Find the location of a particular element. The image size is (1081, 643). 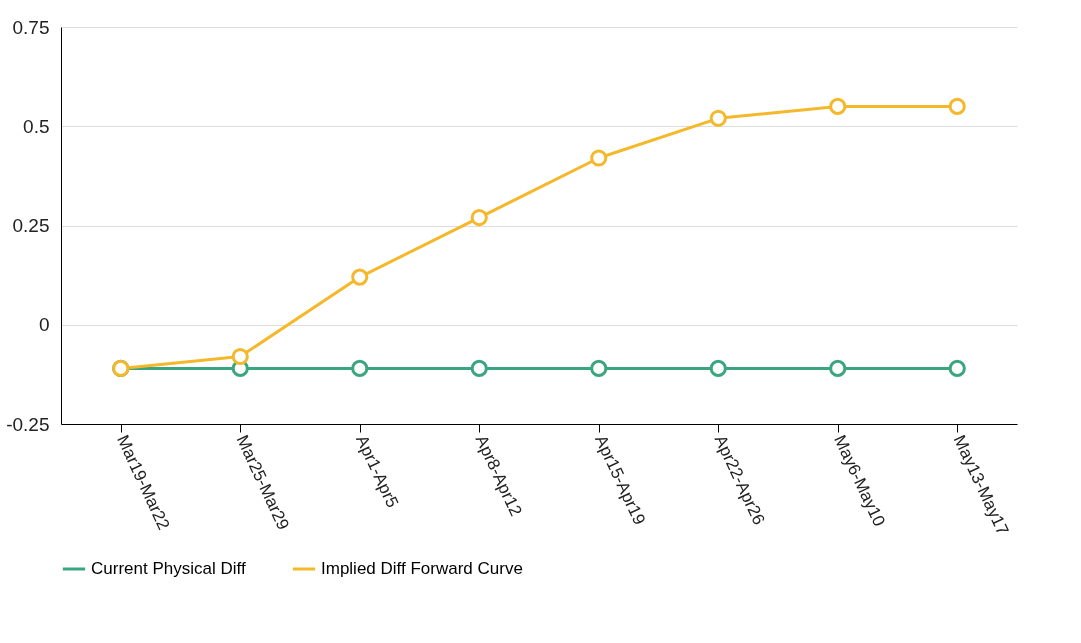

legend-label: Current Physical Diff is located at coordinates (168, 568).